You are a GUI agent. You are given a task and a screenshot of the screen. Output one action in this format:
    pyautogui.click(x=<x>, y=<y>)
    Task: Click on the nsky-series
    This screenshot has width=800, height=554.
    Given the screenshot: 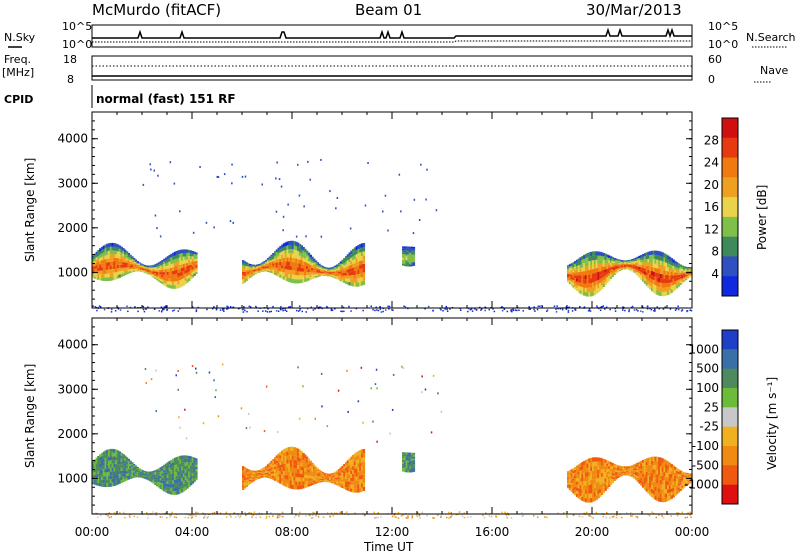 What is the action you would take?
    pyautogui.click(x=392, y=33)
    